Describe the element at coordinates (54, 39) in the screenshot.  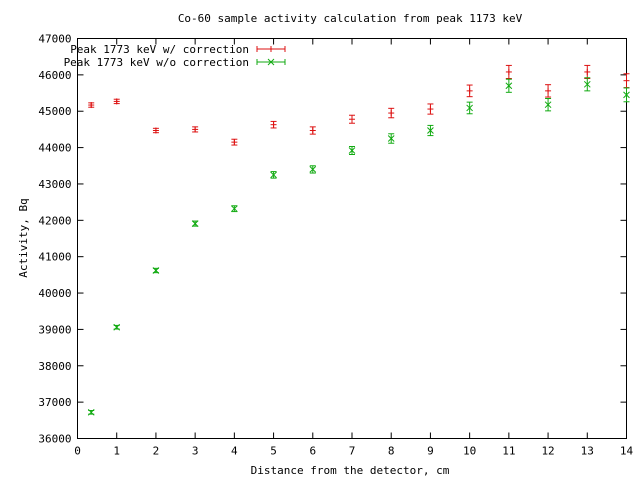
I see `y-tick-label: 47000` at that location.